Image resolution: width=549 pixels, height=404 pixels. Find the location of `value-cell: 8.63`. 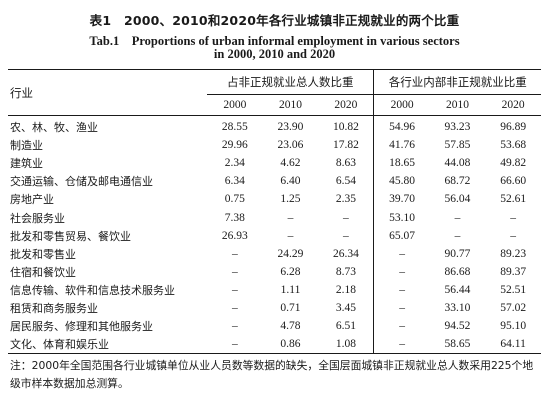

value-cell: 8.63 is located at coordinates (345, 163).